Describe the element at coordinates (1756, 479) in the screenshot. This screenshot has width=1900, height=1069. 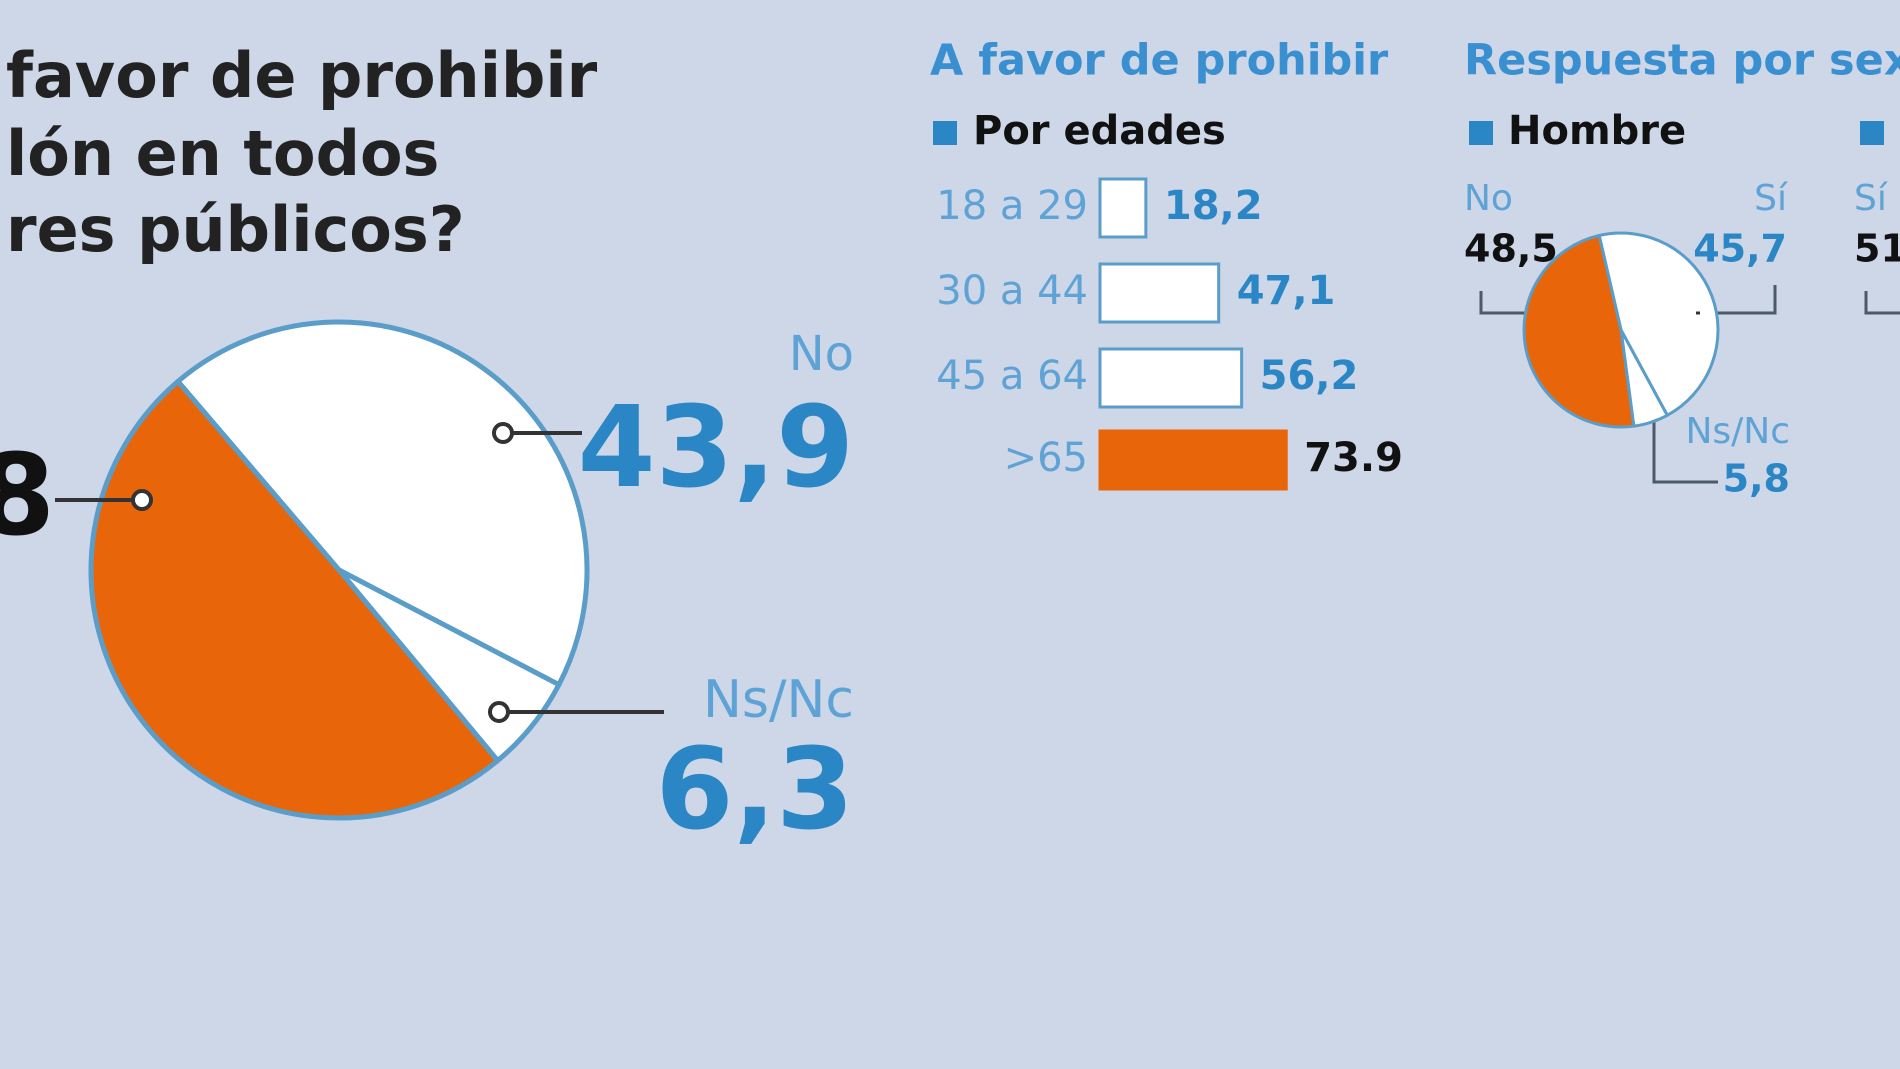
I see `slice-value: 5,8` at that location.